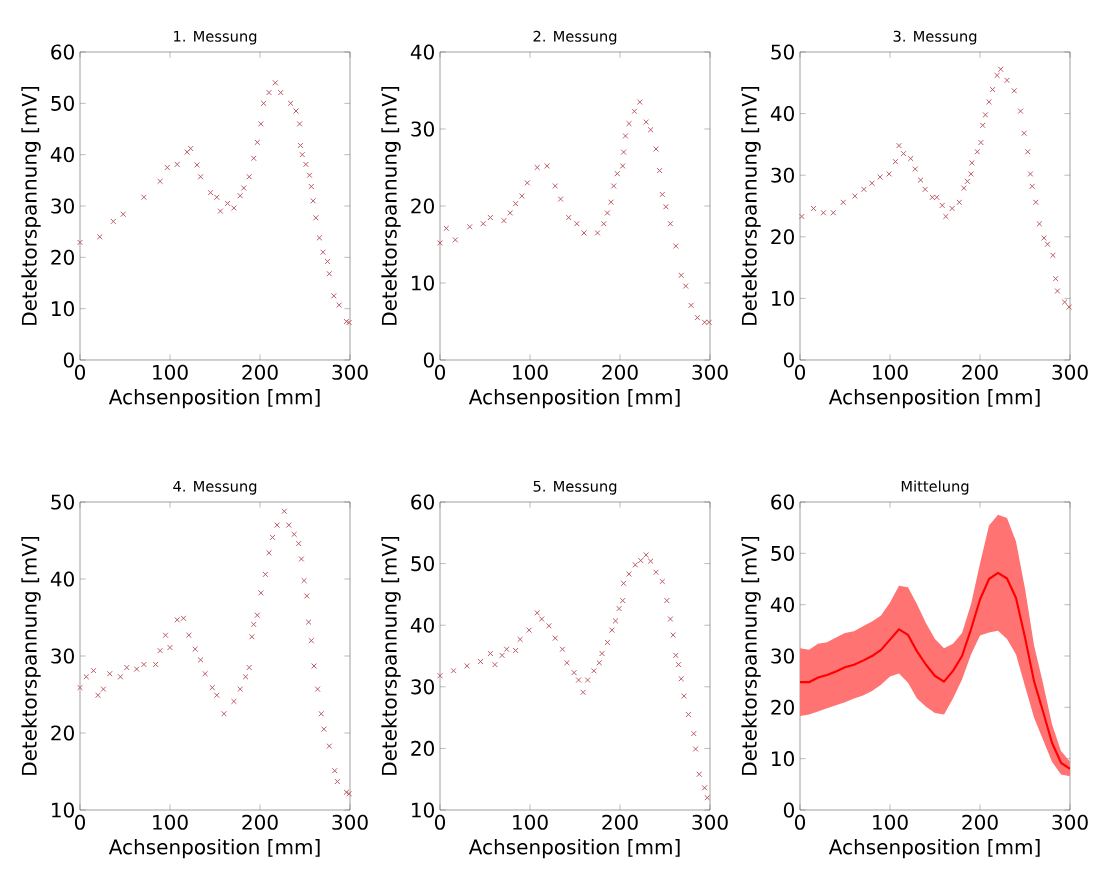 Image resolution: width=1094 pixels, height=884 pixels. I want to click on y-tick-label: 40, so click(422, 625).